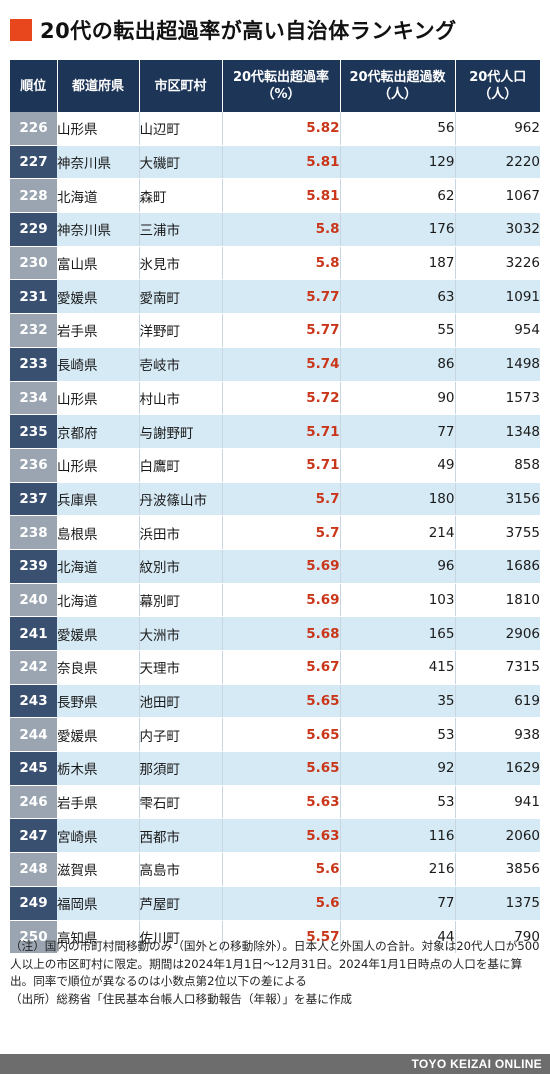 The image size is (550, 1074). What do you see at coordinates (281, 196) in the screenshot?
I see `outflow-rate-cell: 5.81` at bounding box center [281, 196].